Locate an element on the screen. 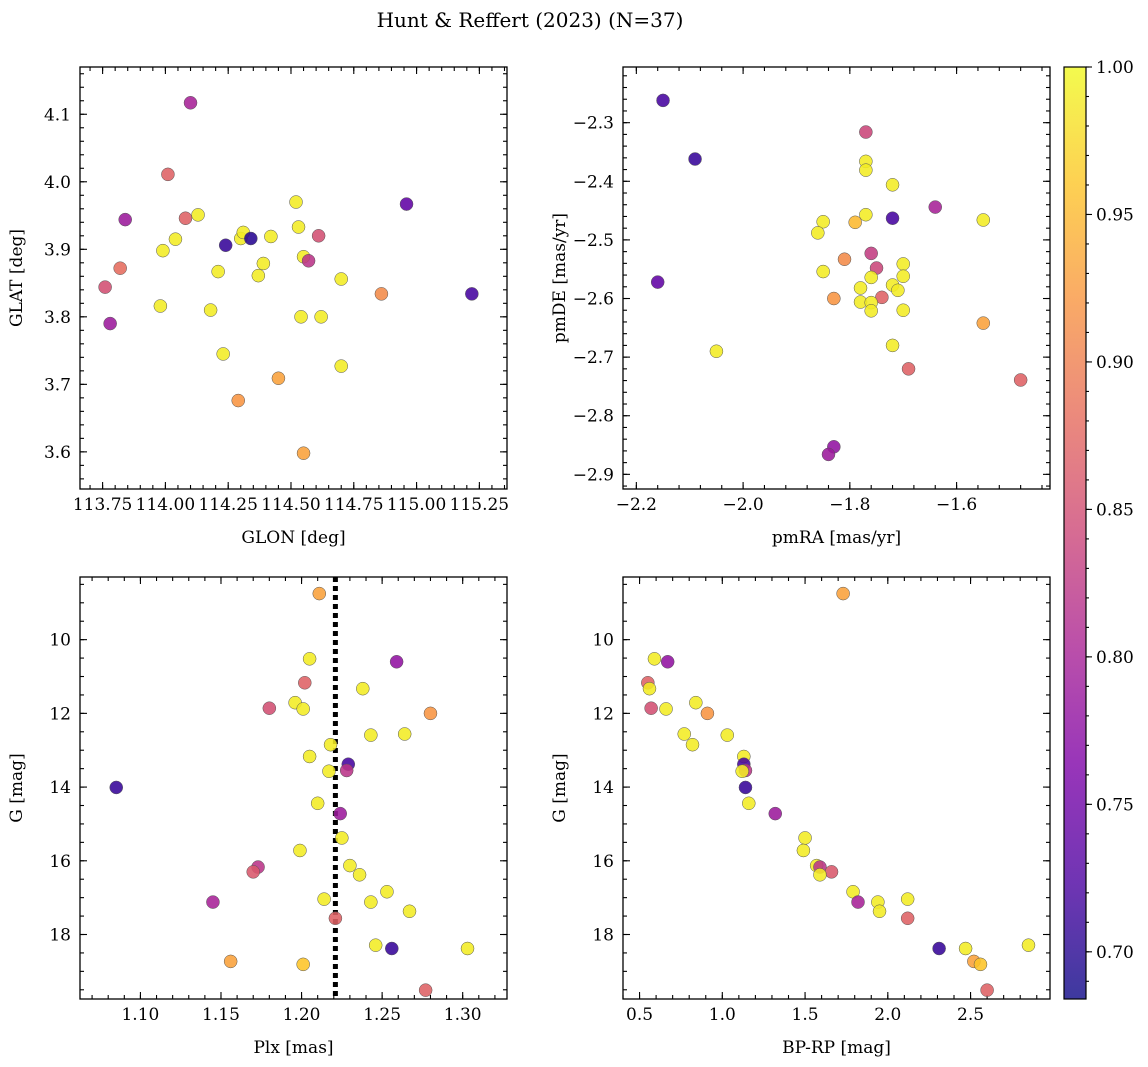  y-tick-label: −2.3 is located at coordinates (593, 124).